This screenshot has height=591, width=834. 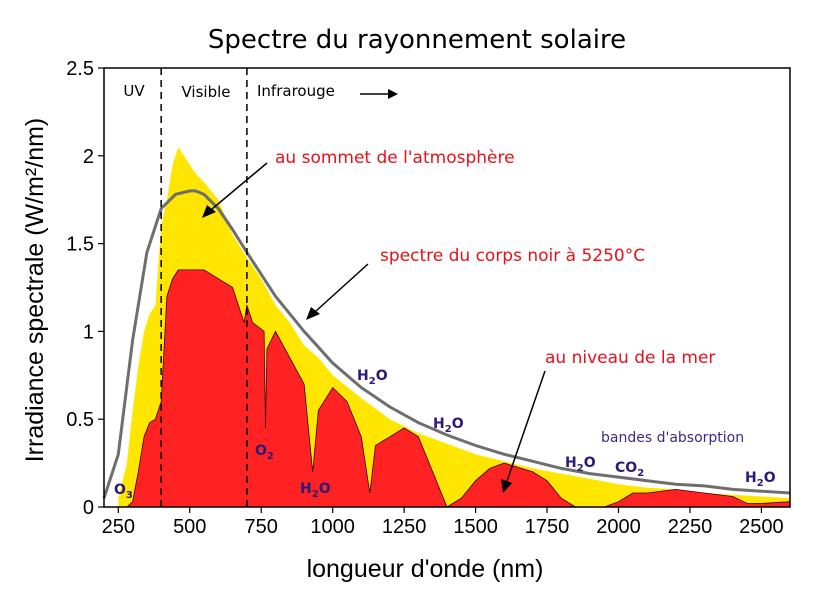 What do you see at coordinates (80, 69) in the screenshot?
I see `y-tick-label: 2.5` at bounding box center [80, 69].